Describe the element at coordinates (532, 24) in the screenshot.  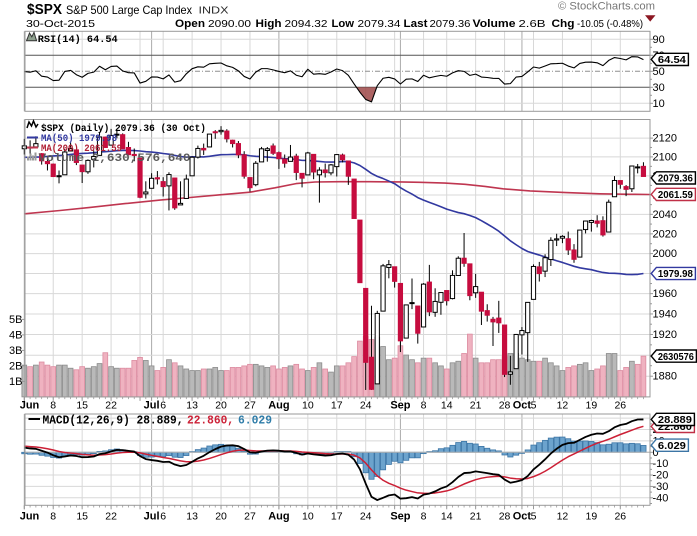
I see `svg-text: 2.6B` at that location.